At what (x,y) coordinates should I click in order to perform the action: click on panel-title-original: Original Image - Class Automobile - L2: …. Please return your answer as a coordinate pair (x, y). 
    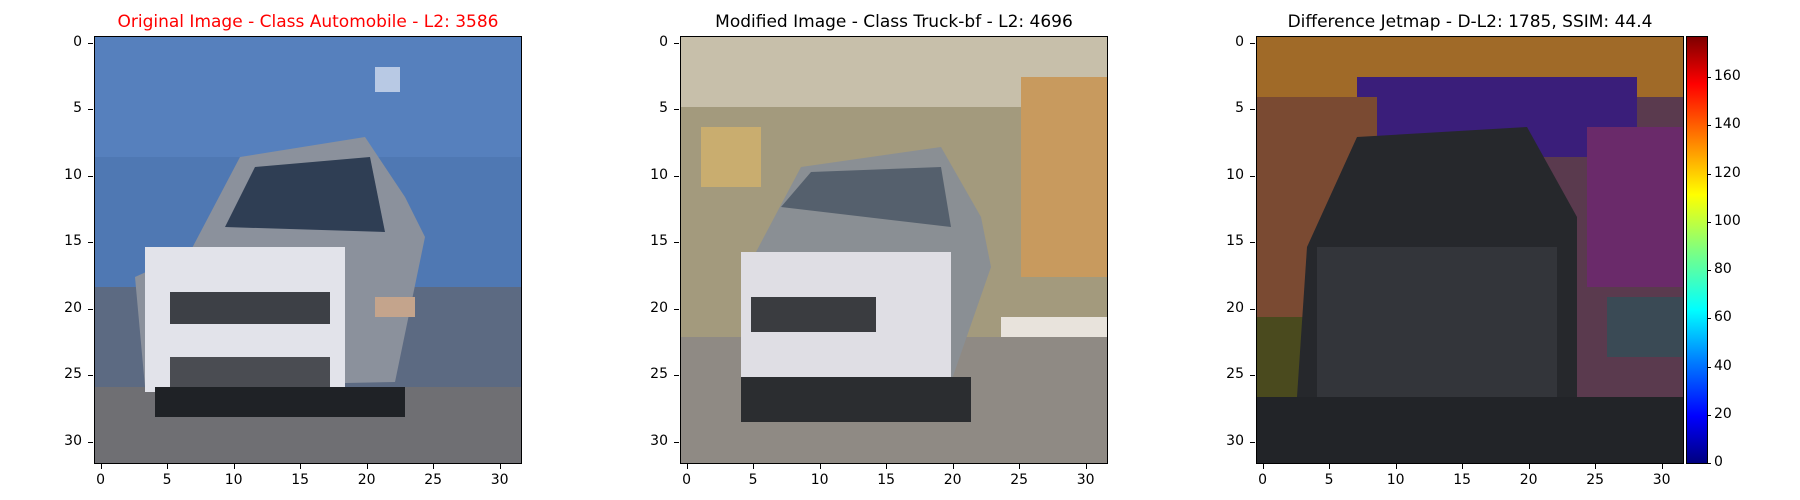
    Looking at the image, I should click on (308, 22).